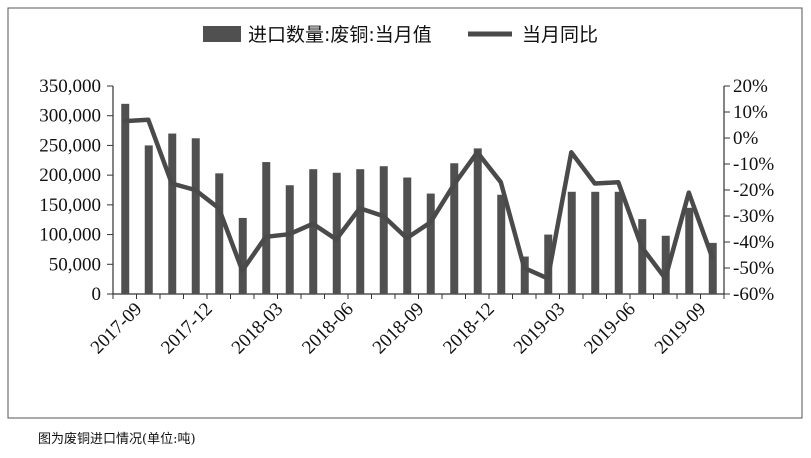  Describe the element at coordinates (117, 439) in the screenshot. I see `figure-caption: 图为废铜进口情况(单位:吨)` at that location.